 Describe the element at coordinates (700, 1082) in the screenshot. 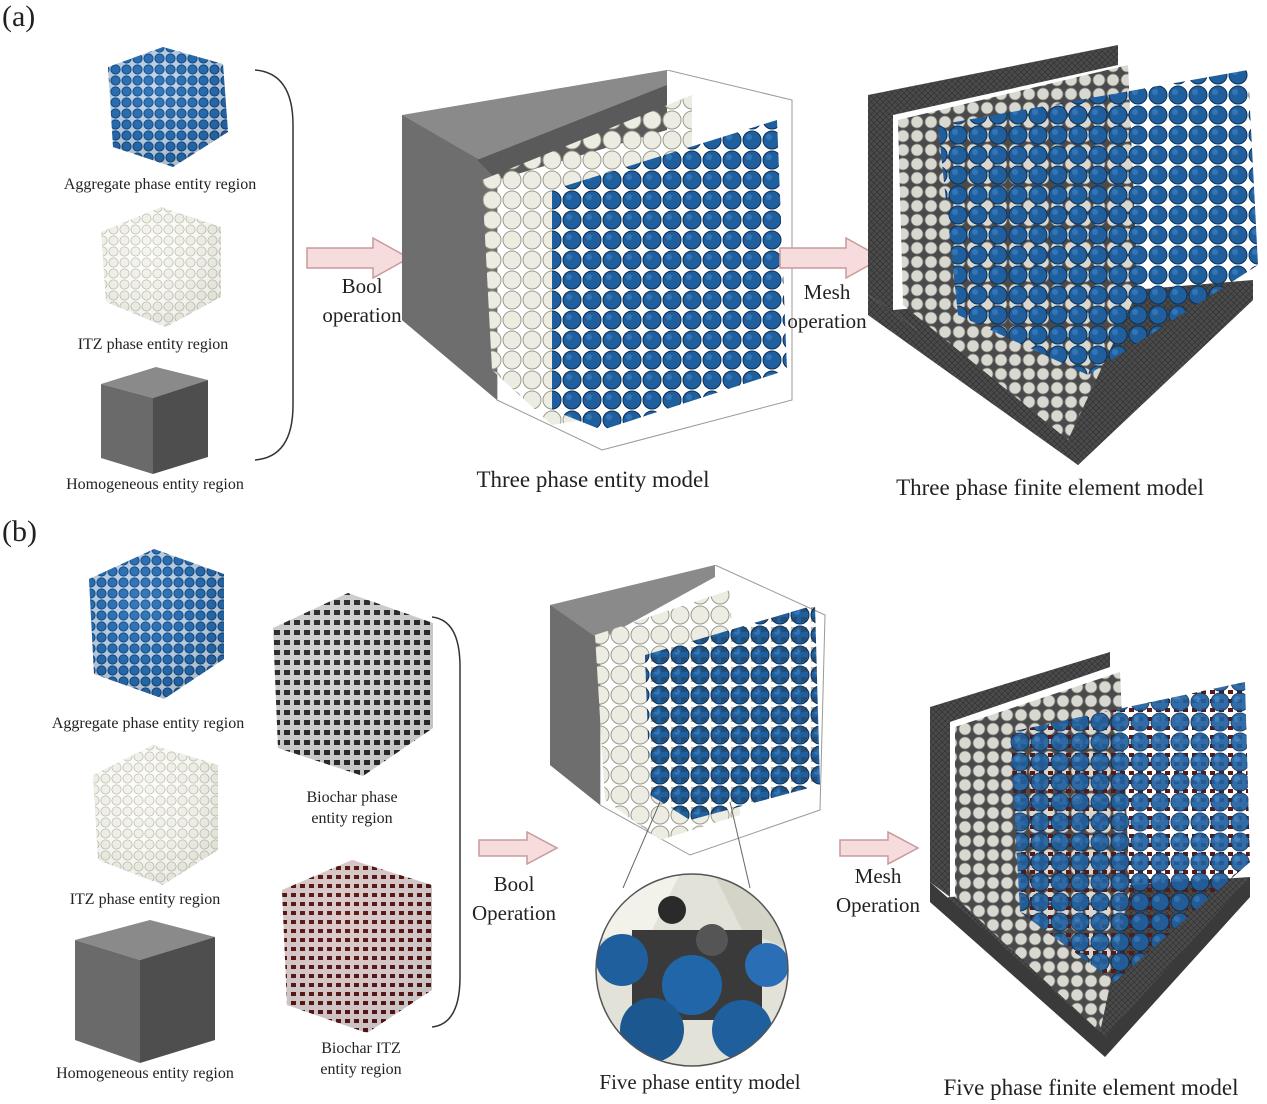

I see `five-phase-entity-label: Five phase entity model` at that location.